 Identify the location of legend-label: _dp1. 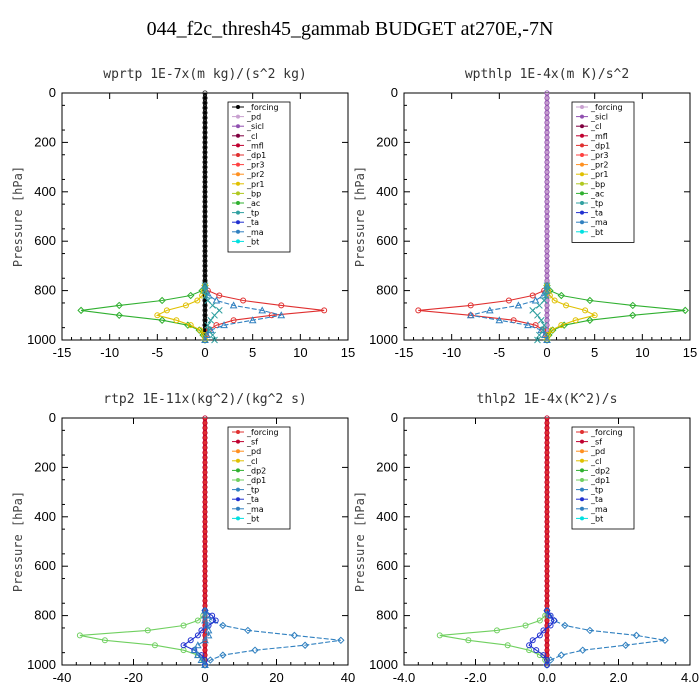
(600, 145).